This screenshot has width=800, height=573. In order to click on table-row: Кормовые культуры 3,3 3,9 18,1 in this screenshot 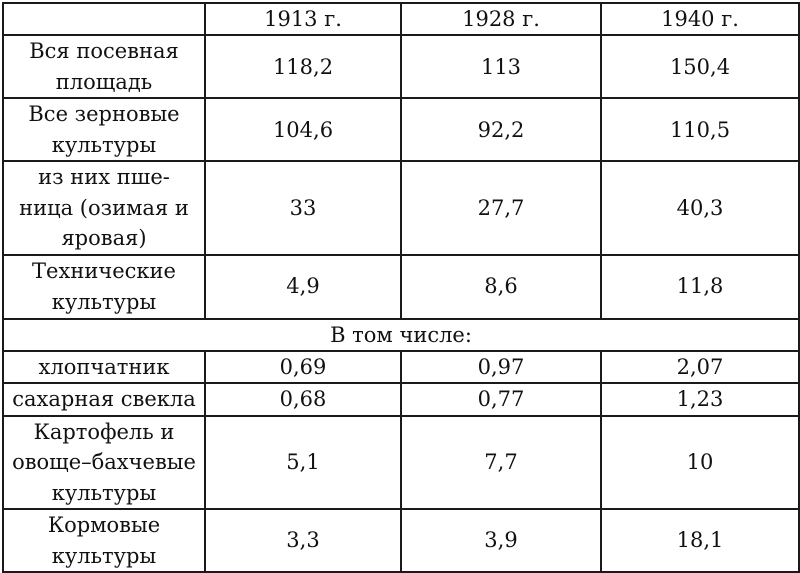, I will do `click(401, 540)`.